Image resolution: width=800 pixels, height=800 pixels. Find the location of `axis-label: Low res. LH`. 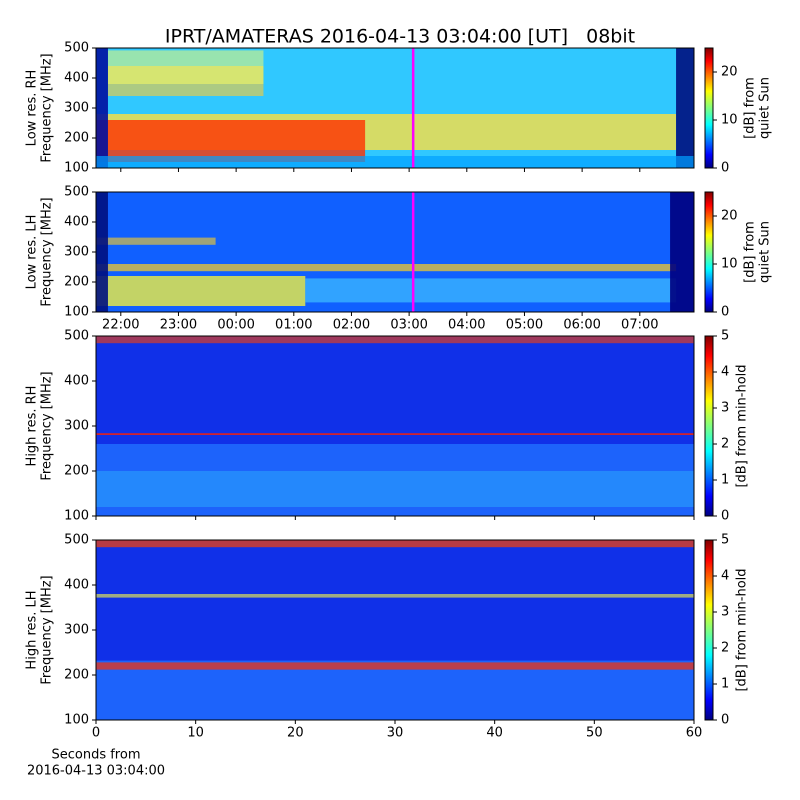

axis-label: Low res. LH is located at coordinates (32, 252).